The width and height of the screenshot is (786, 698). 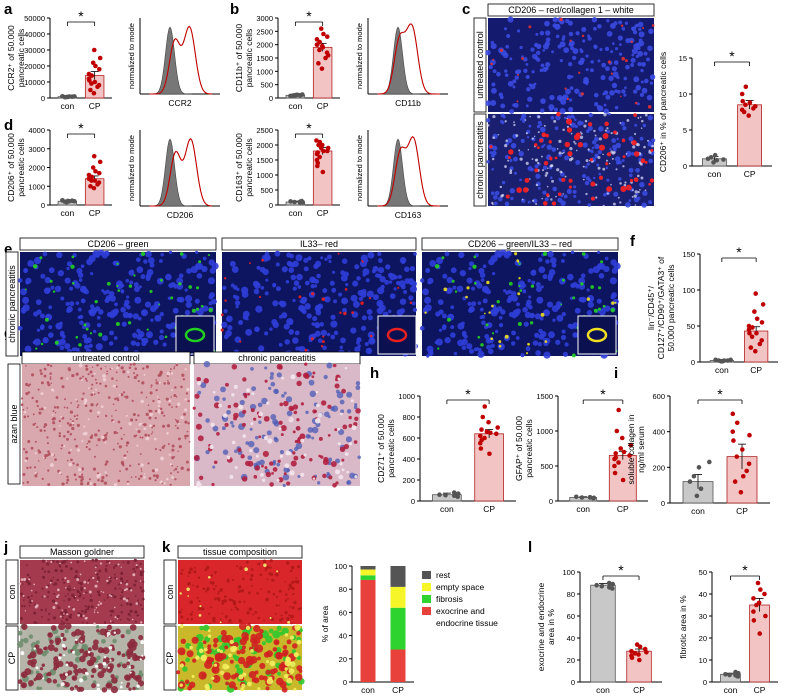 What do you see at coordinates (571, 616) in the screenshot?
I see `y-tick-label: 60` at bounding box center [571, 616].